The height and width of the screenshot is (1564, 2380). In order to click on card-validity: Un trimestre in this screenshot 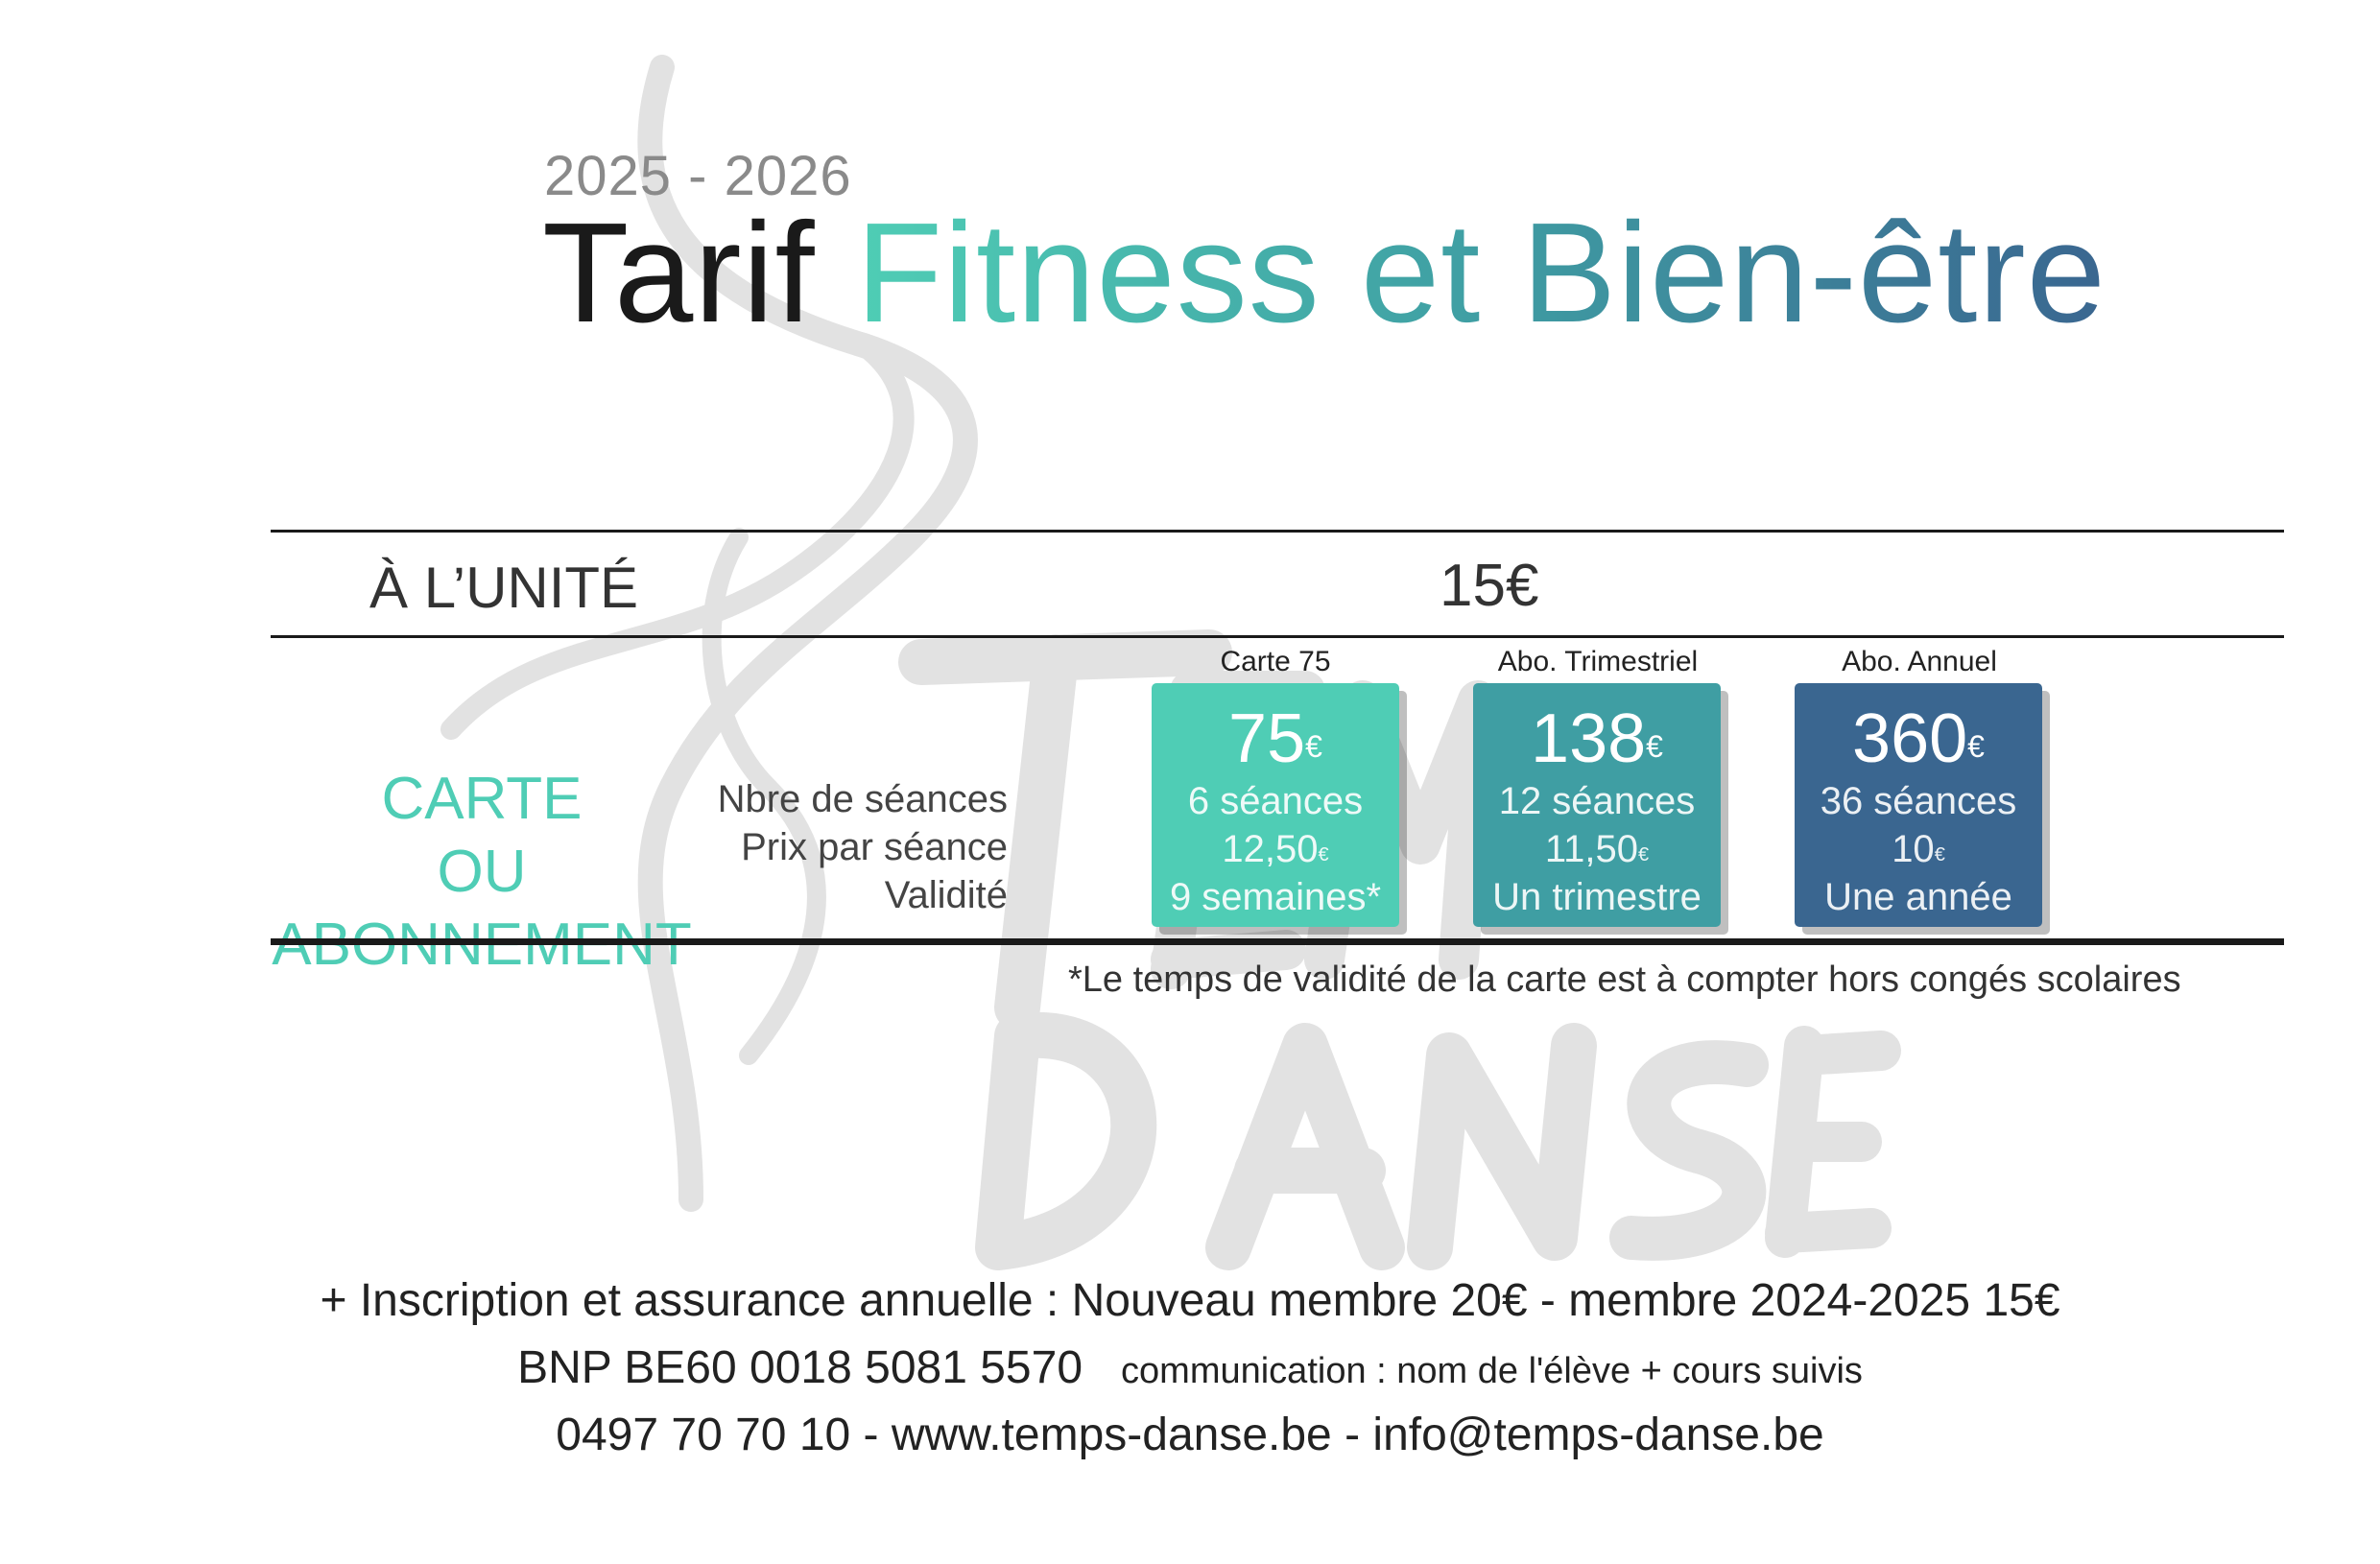, I will do `click(1597, 897)`.